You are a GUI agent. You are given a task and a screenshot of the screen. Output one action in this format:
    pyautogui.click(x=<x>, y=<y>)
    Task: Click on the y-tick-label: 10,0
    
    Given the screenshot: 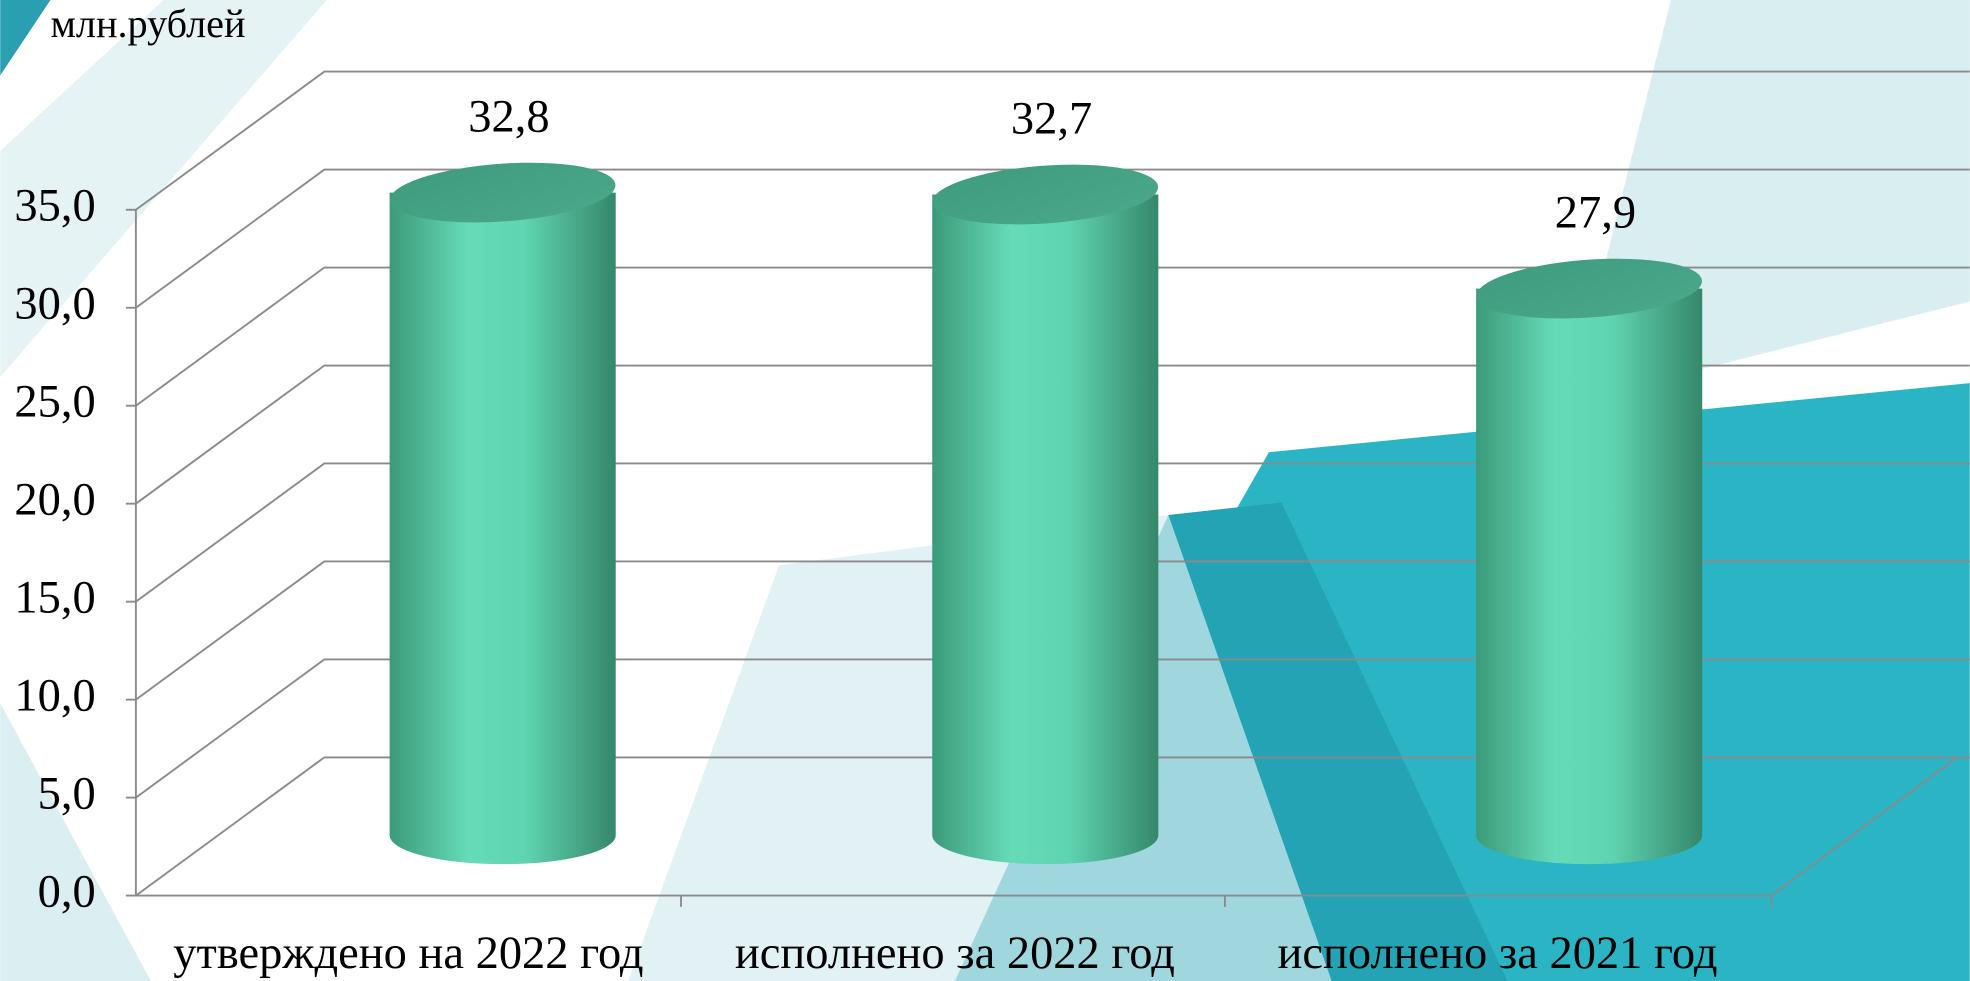 What is the action you would take?
    pyautogui.click(x=54, y=695)
    